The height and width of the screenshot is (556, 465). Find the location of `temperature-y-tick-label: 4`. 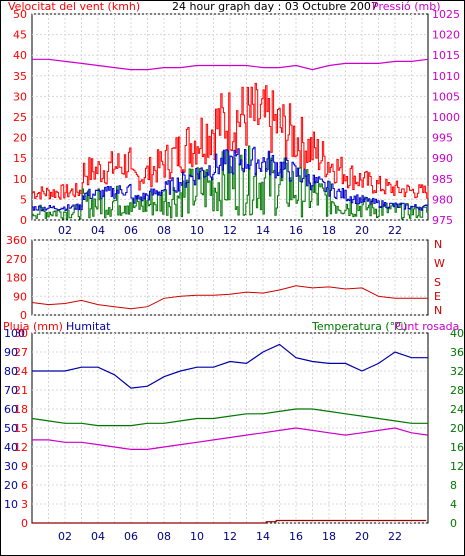

temperature-y-tick-label: 4 is located at coordinates (453, 504).